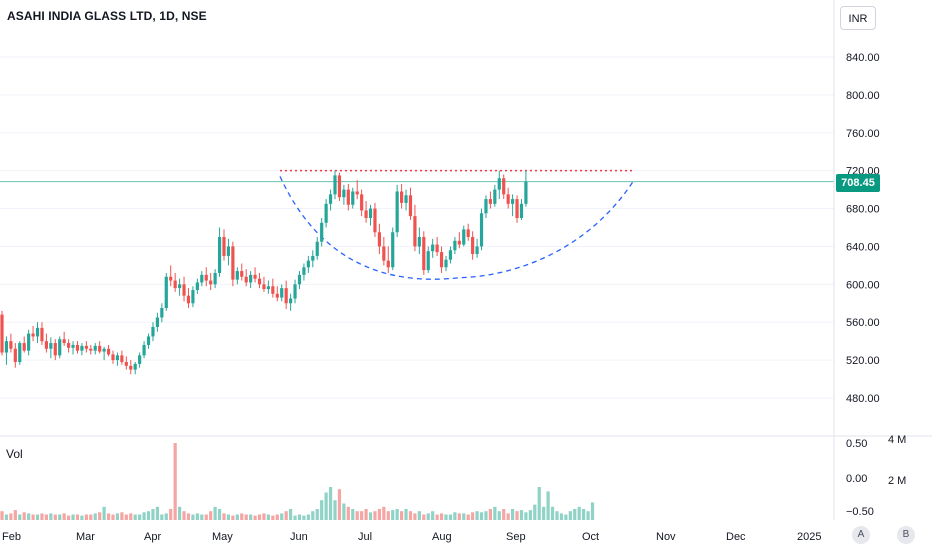 This screenshot has height=550, width=932. Describe the element at coordinates (863, 285) in the screenshot. I see `price-tick-label: 600.00` at that location.